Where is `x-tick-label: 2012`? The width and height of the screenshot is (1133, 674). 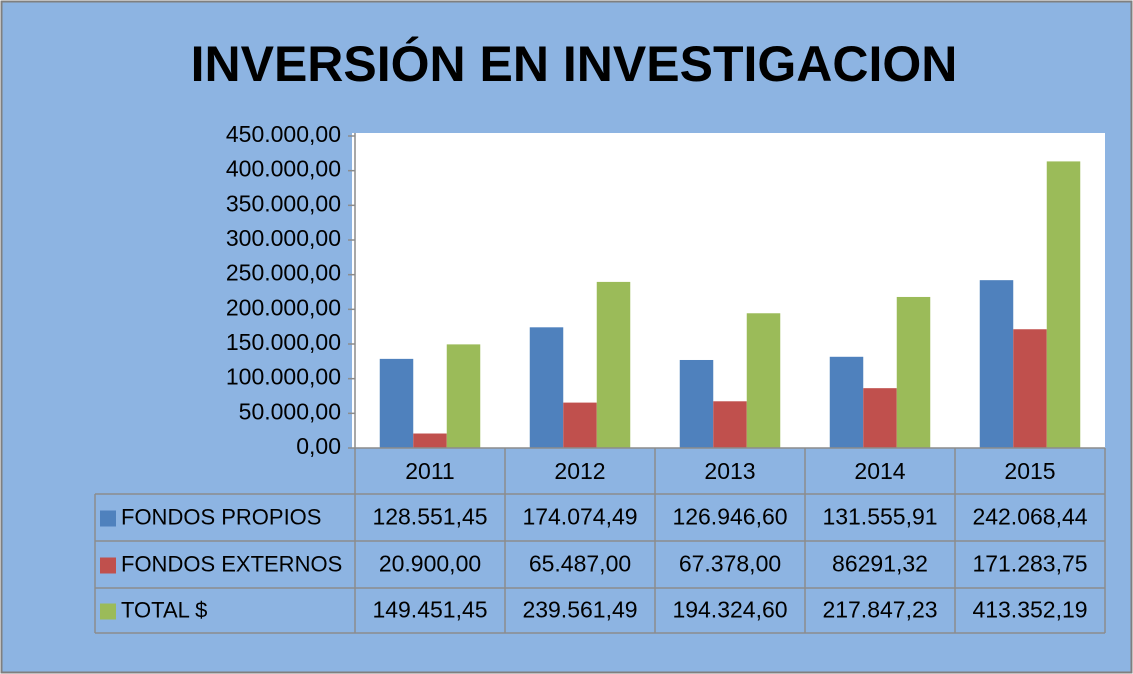
x-tick-label: 2012 is located at coordinates (579, 471).